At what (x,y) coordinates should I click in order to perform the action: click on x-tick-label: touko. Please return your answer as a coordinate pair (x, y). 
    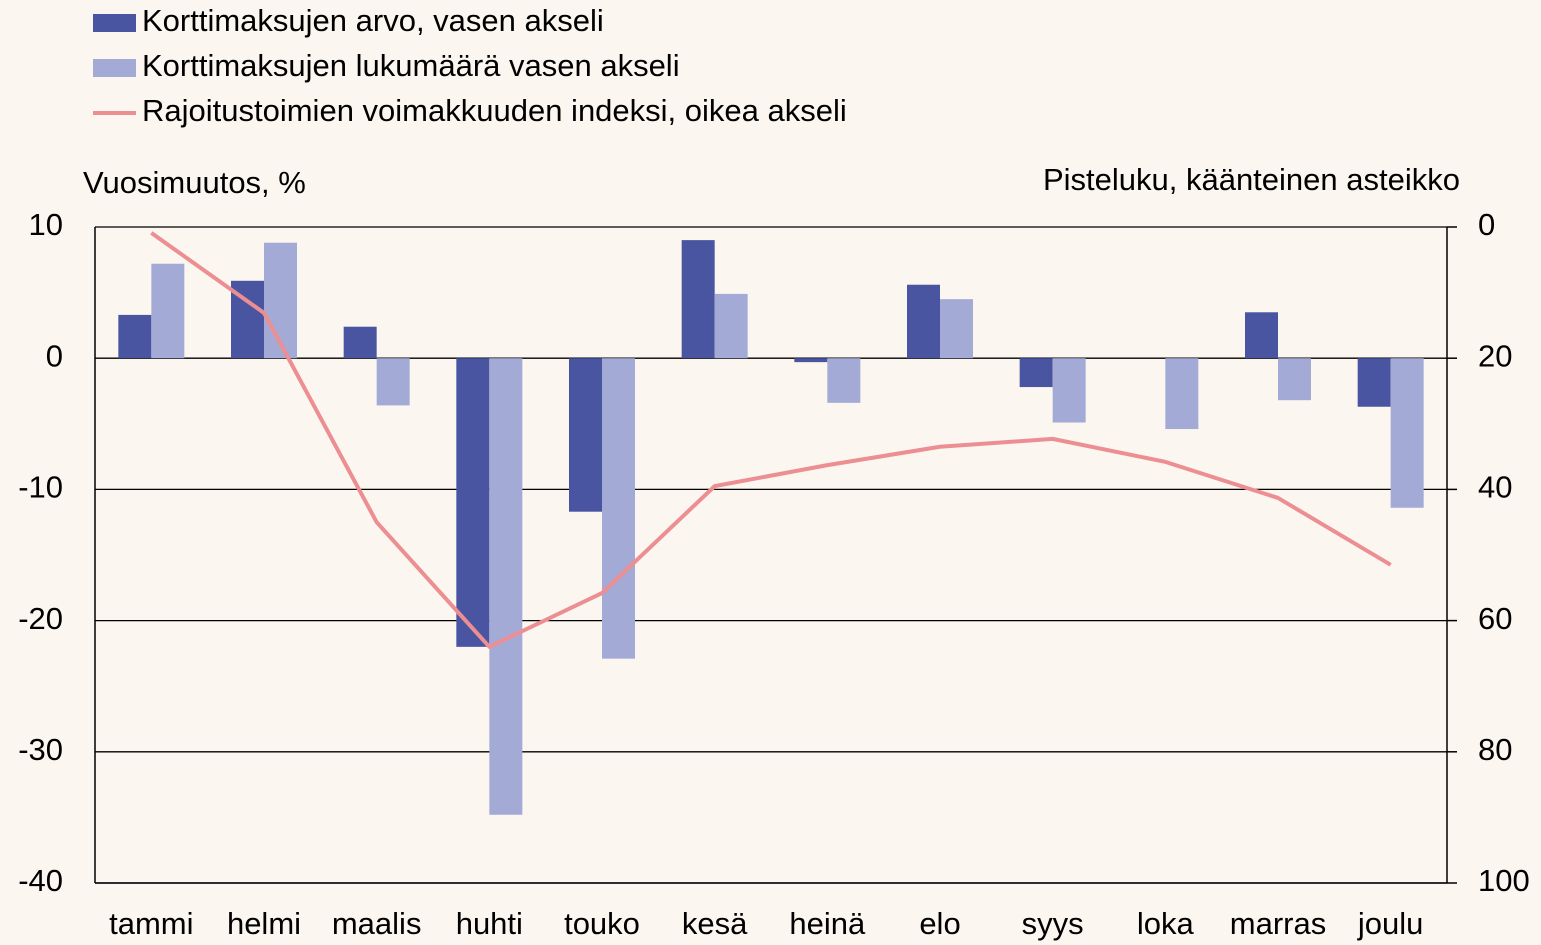
    Looking at the image, I should click on (602, 923).